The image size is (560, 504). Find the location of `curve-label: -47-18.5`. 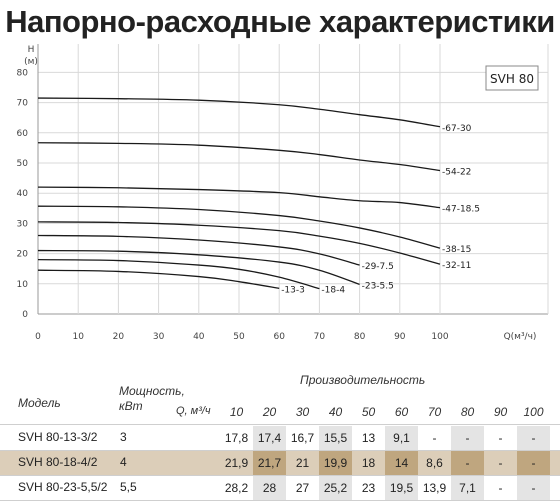

curve-label: -47-18.5 is located at coordinates (461, 210).